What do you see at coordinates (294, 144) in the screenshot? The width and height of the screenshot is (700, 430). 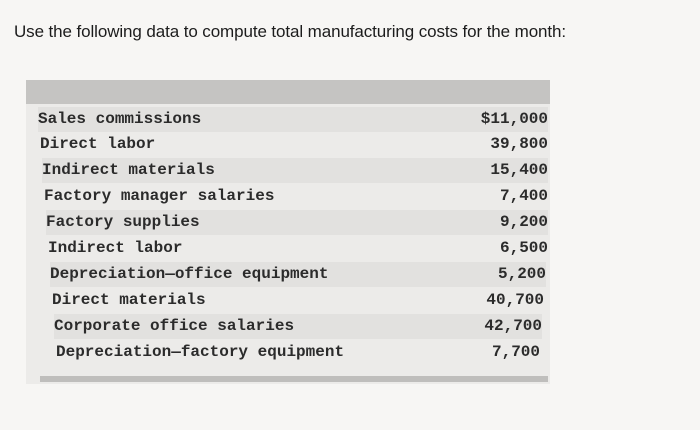 I see `table-row: Direct labor 39,800` at bounding box center [294, 144].